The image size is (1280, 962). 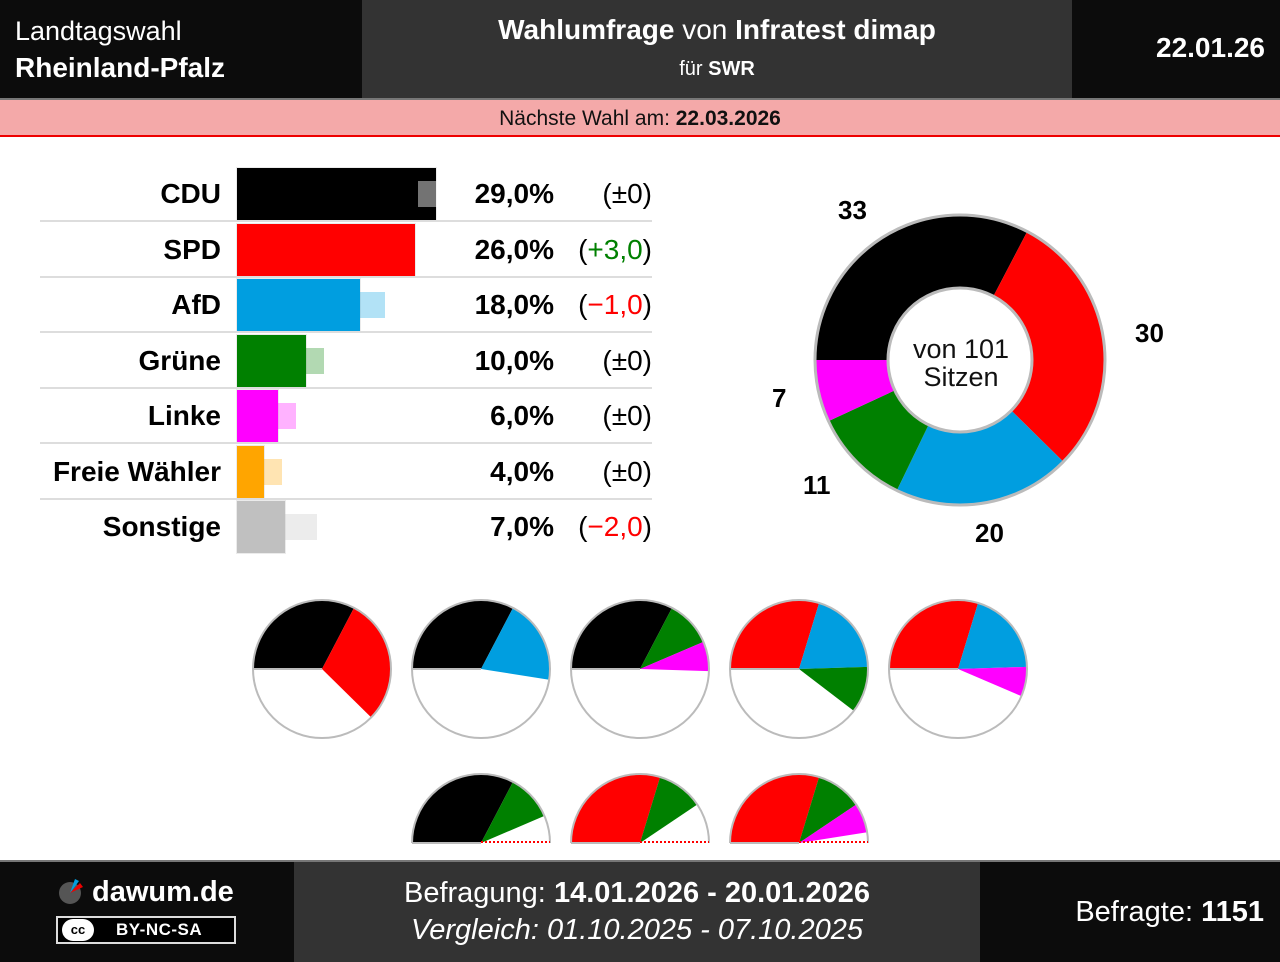 I want to click on header-date: 22.01.26, so click(x=1176, y=49).